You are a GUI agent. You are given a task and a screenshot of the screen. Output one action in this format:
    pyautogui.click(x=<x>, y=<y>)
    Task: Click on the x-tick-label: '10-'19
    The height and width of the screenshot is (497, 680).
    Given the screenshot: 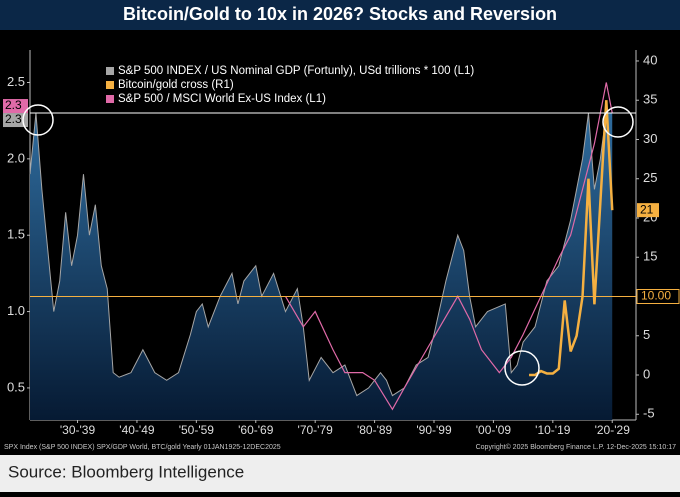 What is the action you would take?
    pyautogui.click(x=553, y=430)
    